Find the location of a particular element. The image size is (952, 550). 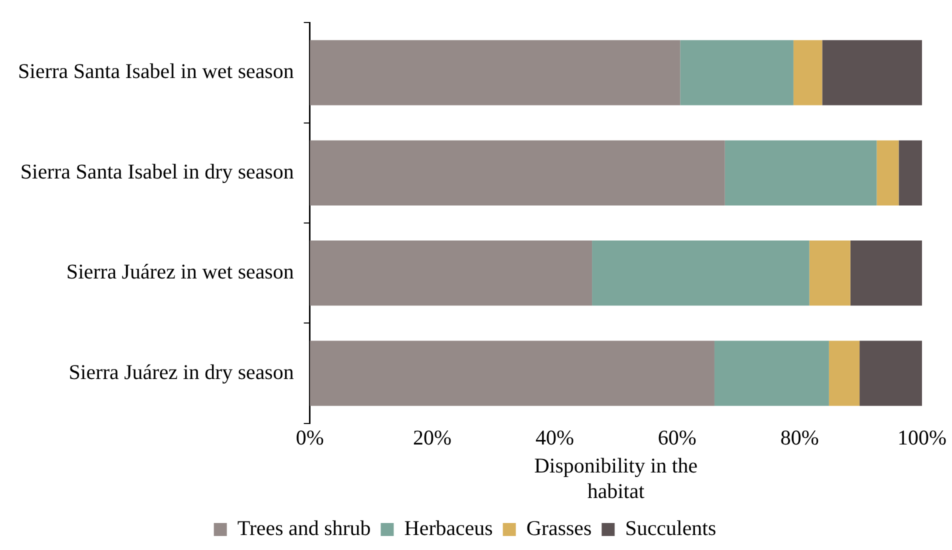

legend-label: Trees and shrub is located at coordinates (304, 528).